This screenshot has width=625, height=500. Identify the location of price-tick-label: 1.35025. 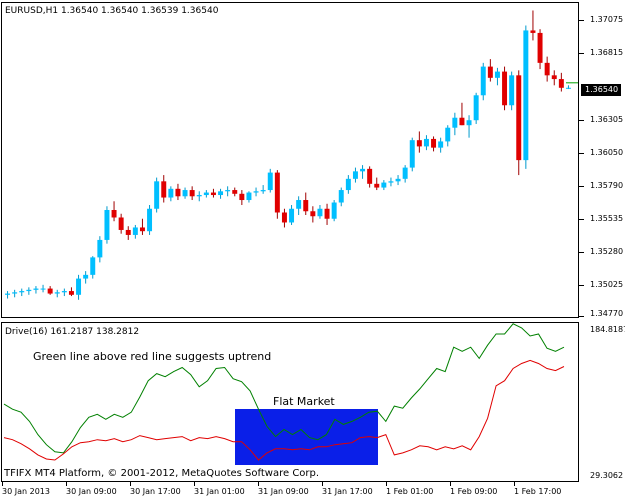
(607, 284).